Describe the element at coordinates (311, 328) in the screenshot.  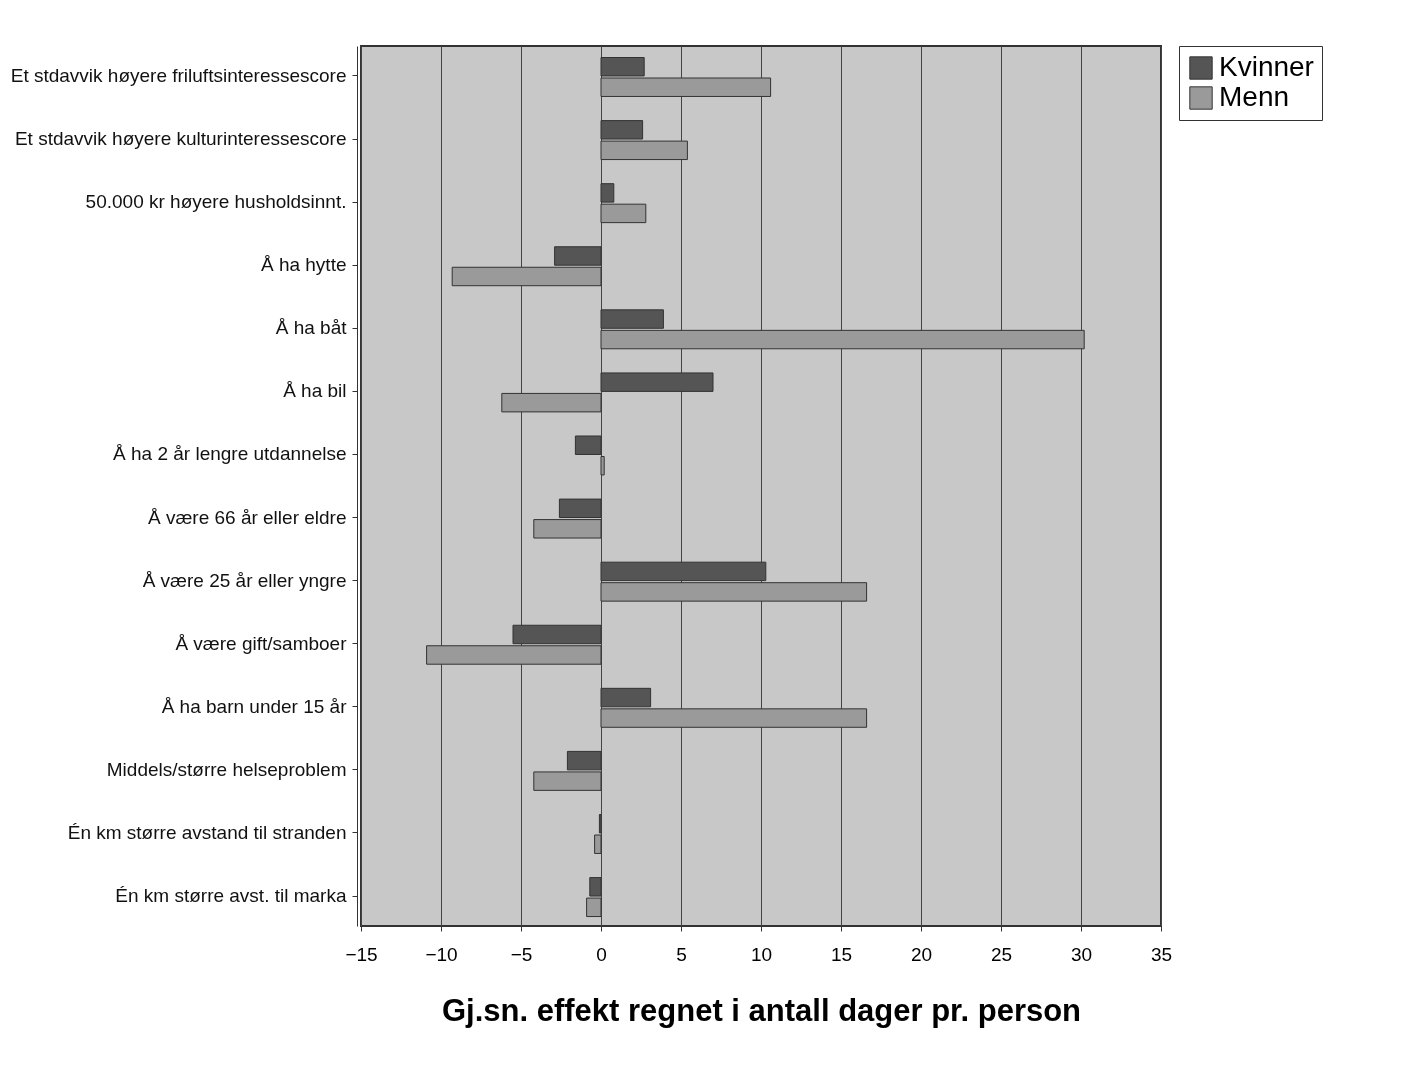
I see `y-tick-label: Å ha båt` at that location.